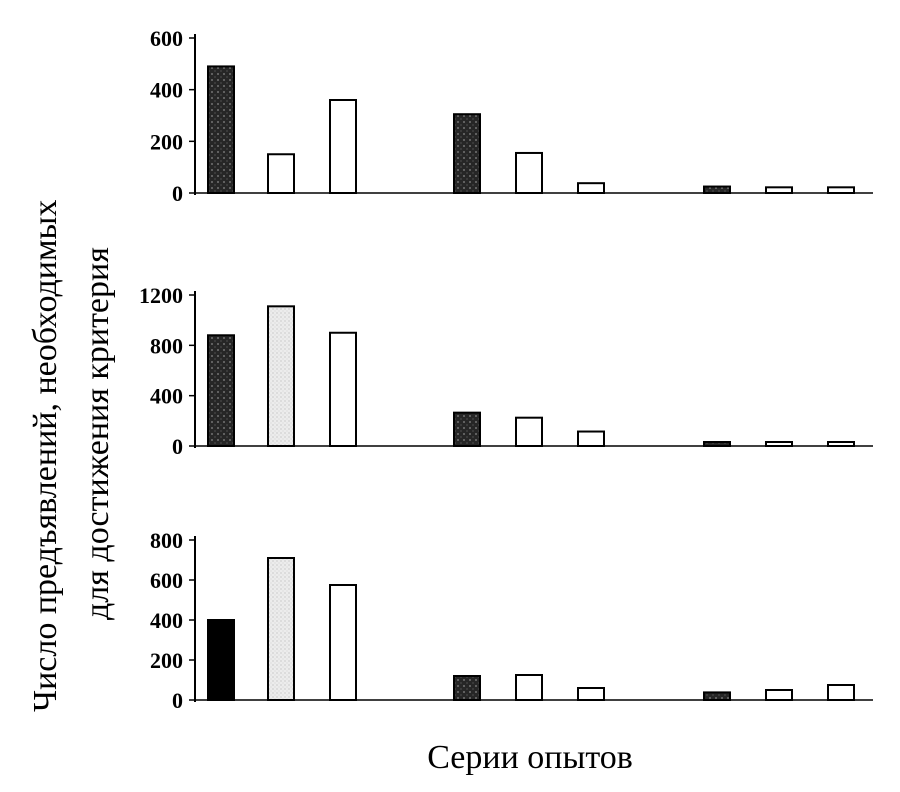 This screenshot has width=900, height=792. I want to click on x-axis-title: Серии опытов, so click(530, 757).